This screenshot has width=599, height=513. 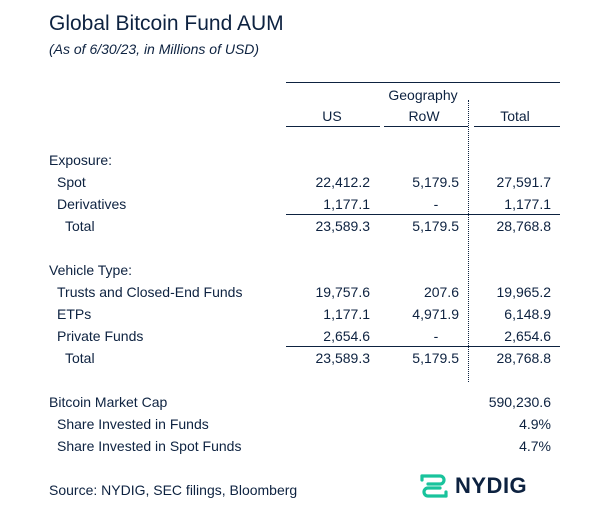 I want to click on table-row: ETPs 1,177.1 4,971.9 6,148.9, so click(x=299, y=316).